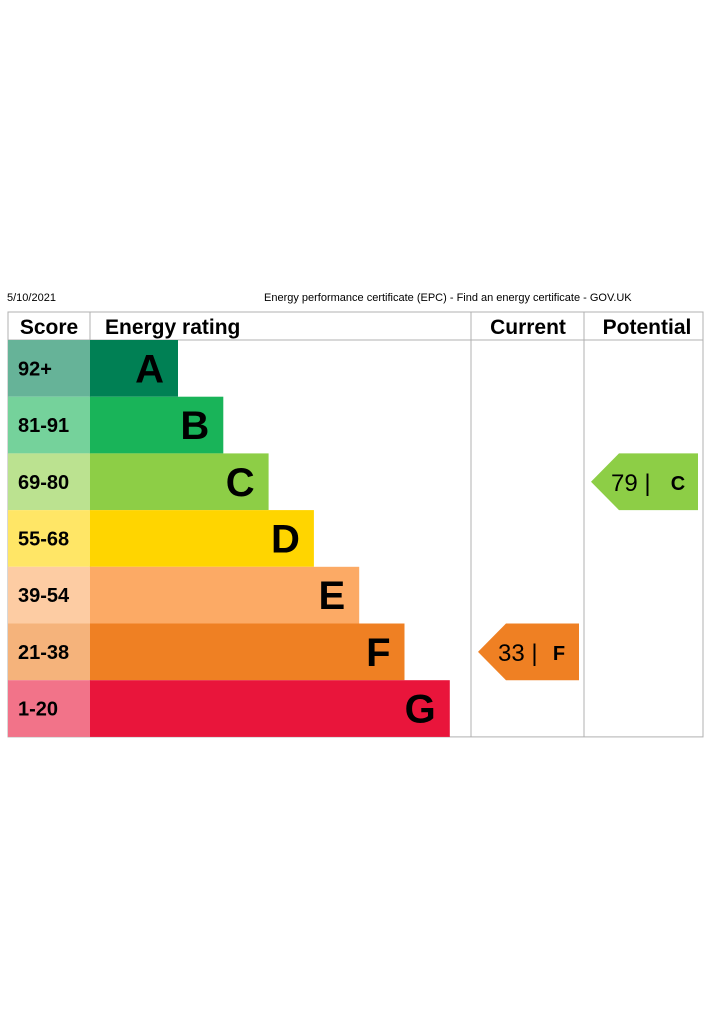  What do you see at coordinates (202, 538) in the screenshot?
I see `rating-bar-d` at bounding box center [202, 538].